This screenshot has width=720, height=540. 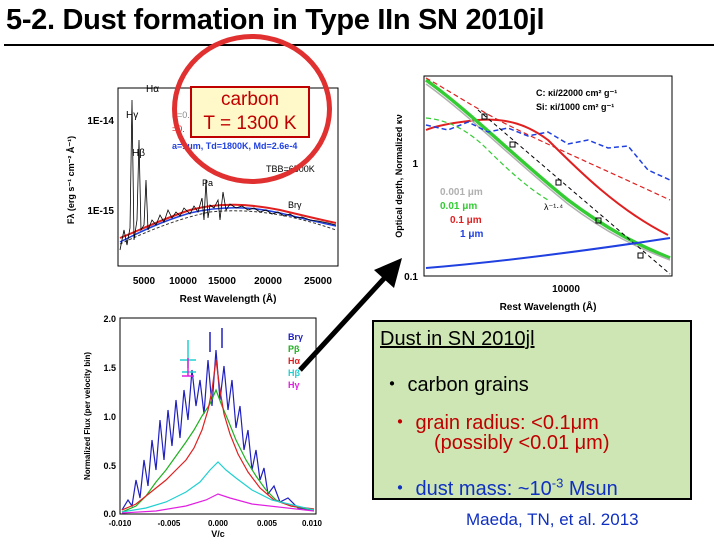 What do you see at coordinates (458, 206) in the screenshot?
I see `depth-size-legend: 0.01 μm` at bounding box center [458, 206].